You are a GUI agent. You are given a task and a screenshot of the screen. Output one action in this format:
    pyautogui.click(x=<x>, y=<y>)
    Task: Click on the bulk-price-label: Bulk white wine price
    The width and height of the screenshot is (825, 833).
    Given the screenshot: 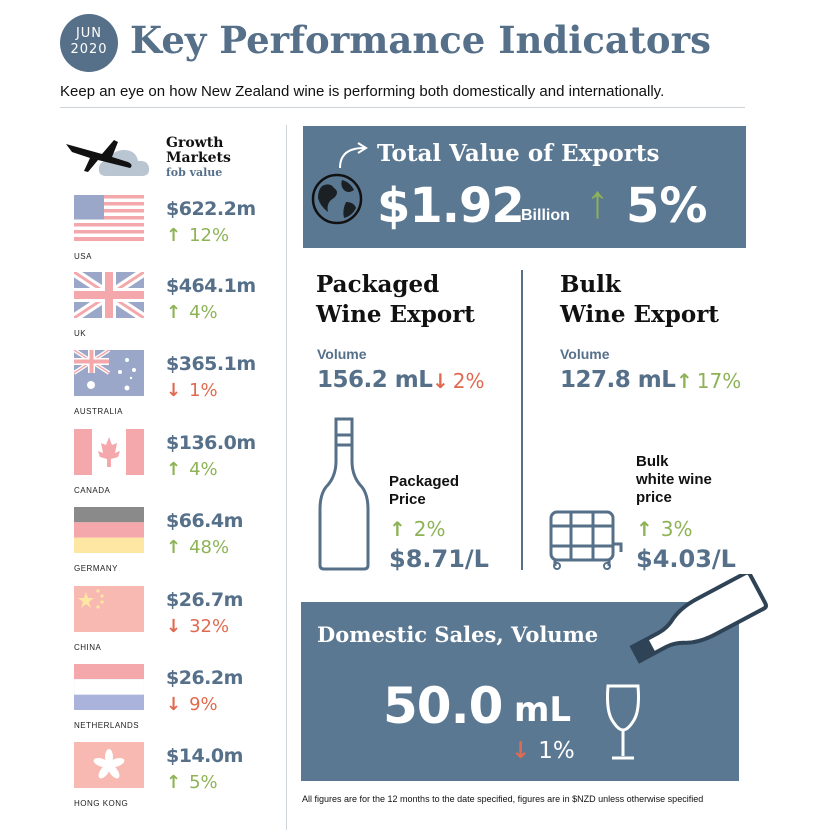 What is the action you would take?
    pyautogui.click(x=674, y=480)
    